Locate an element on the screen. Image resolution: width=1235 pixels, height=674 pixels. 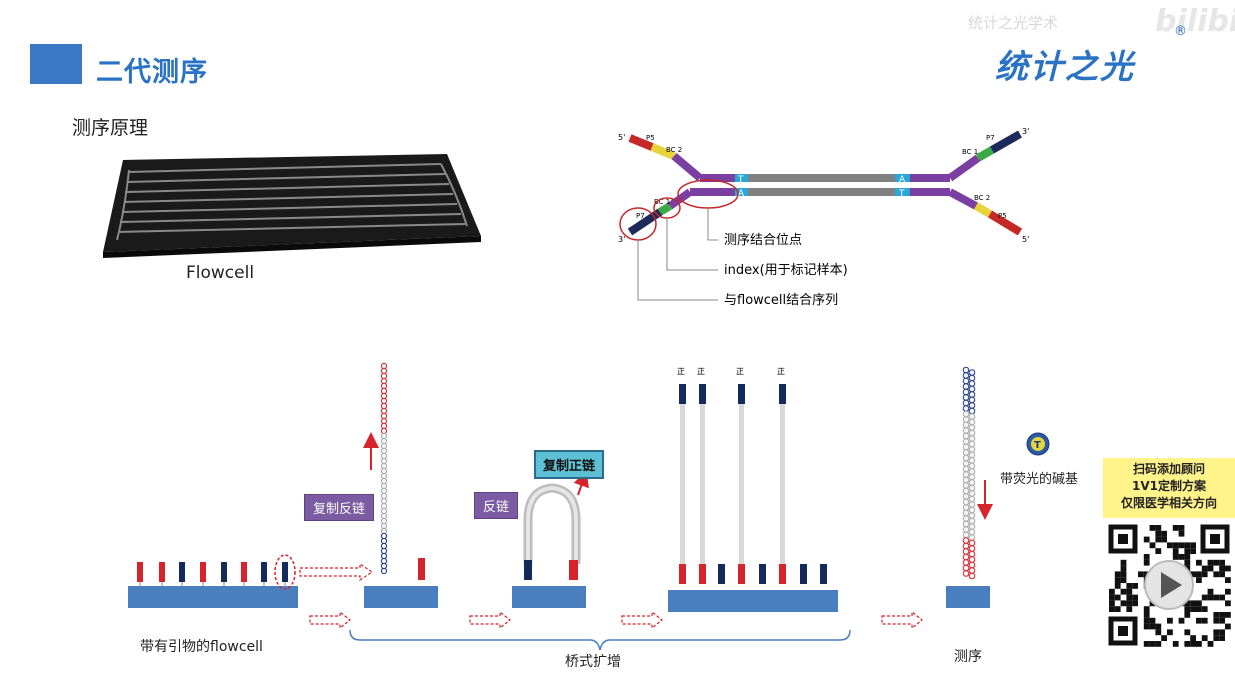
callout-index: index(用于标记样本) is located at coordinates (786, 270).